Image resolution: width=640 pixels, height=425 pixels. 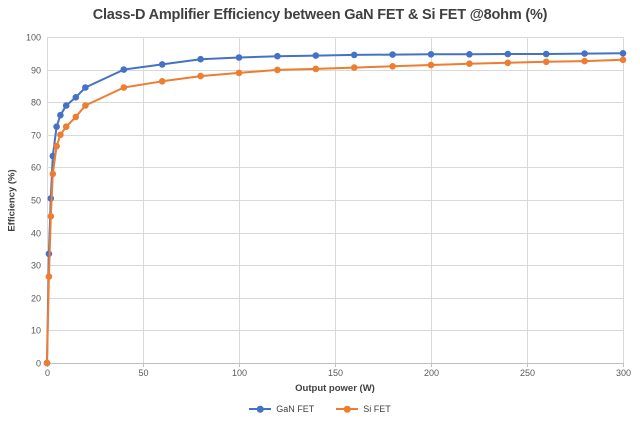 I want to click on x-tick-label: 100, so click(x=239, y=373).